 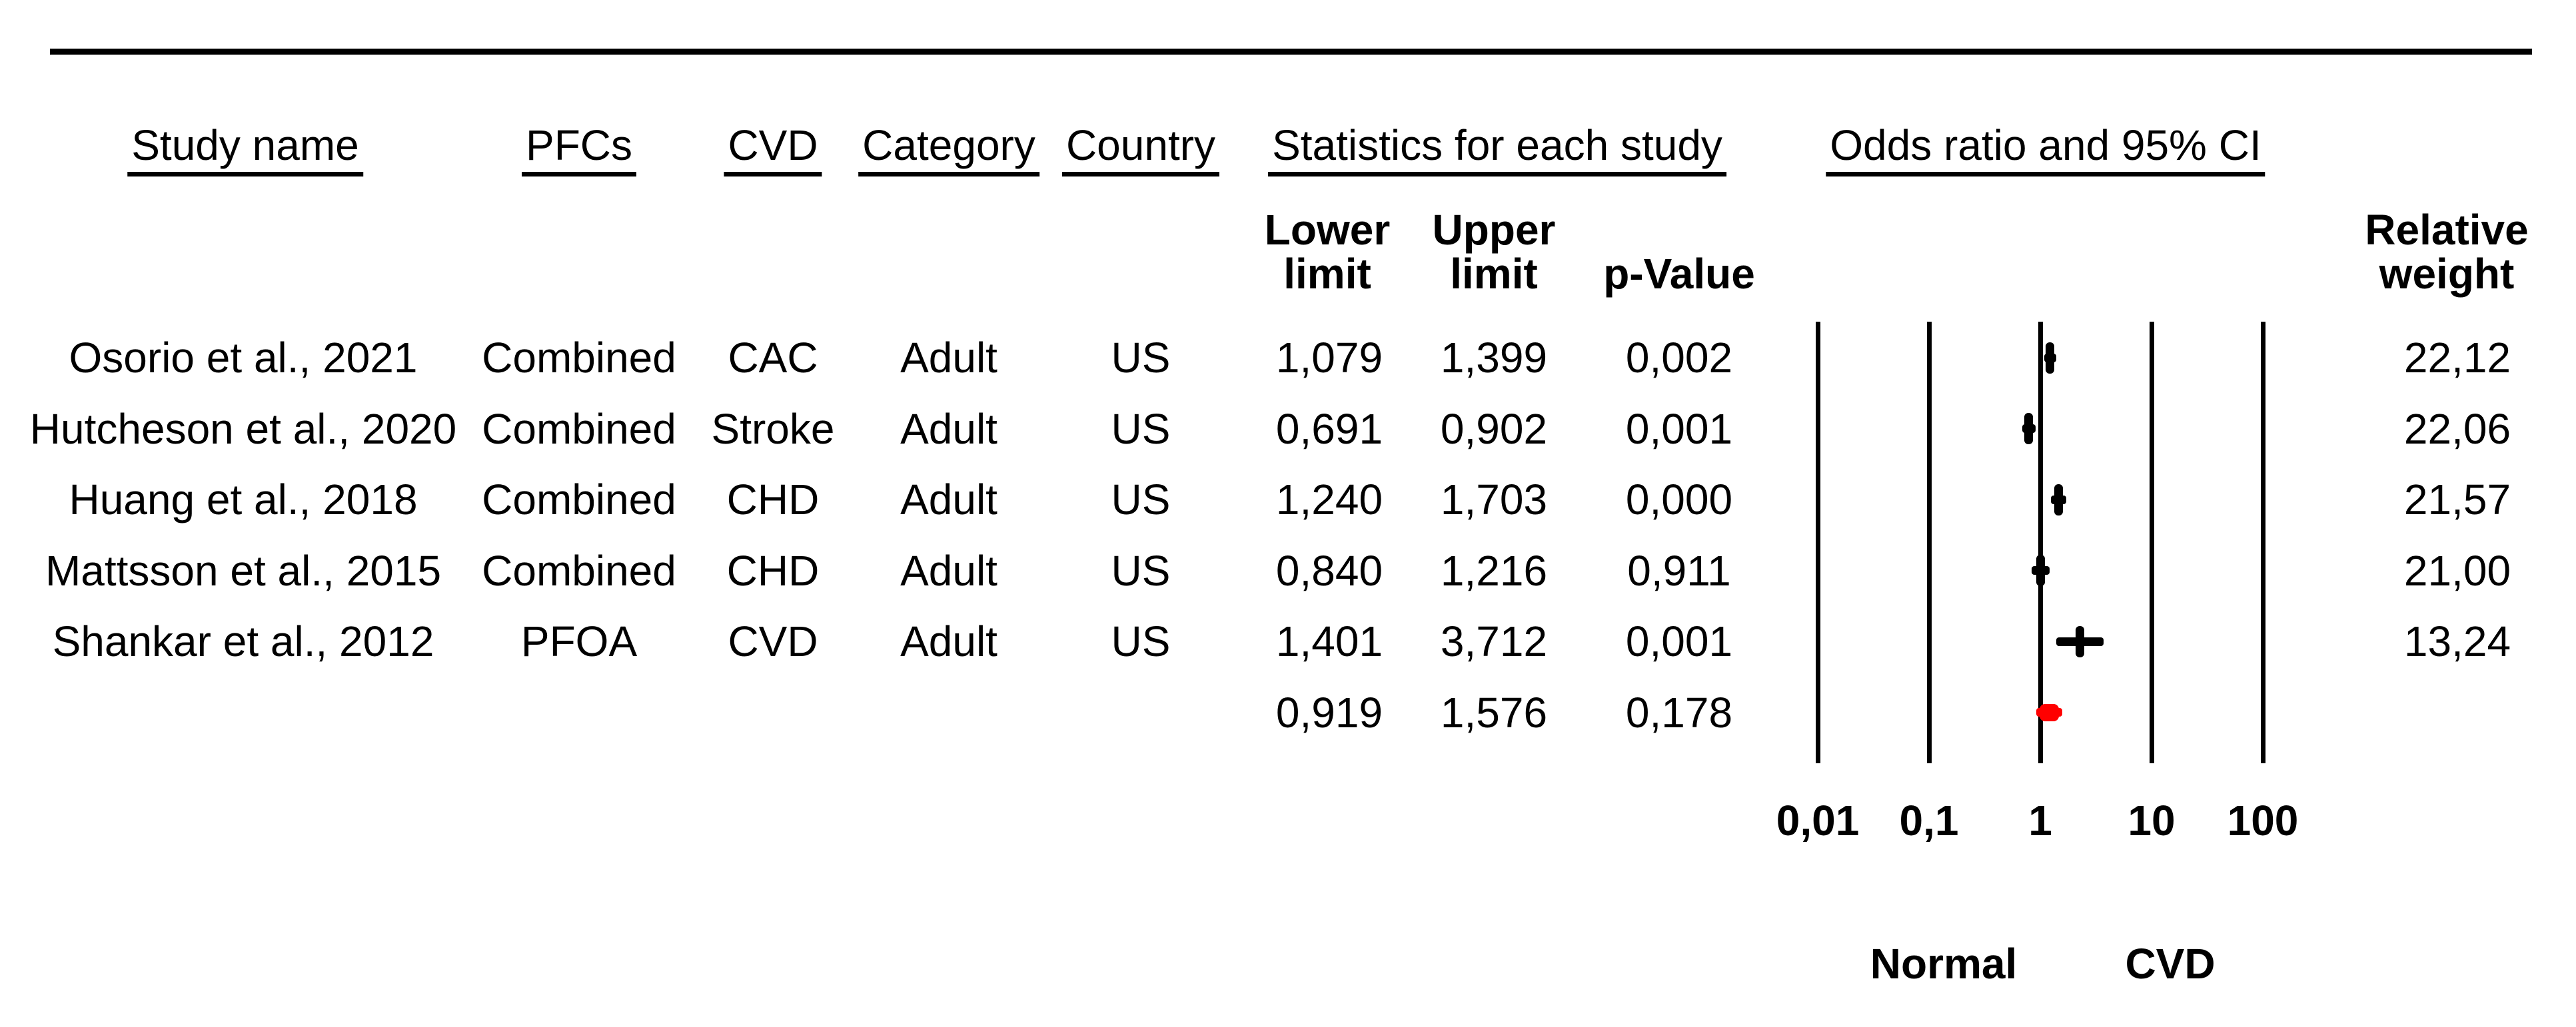 I want to click on col-header-odds-ratio-group: Odds ratio and 95% CI, so click(x=2046, y=150).